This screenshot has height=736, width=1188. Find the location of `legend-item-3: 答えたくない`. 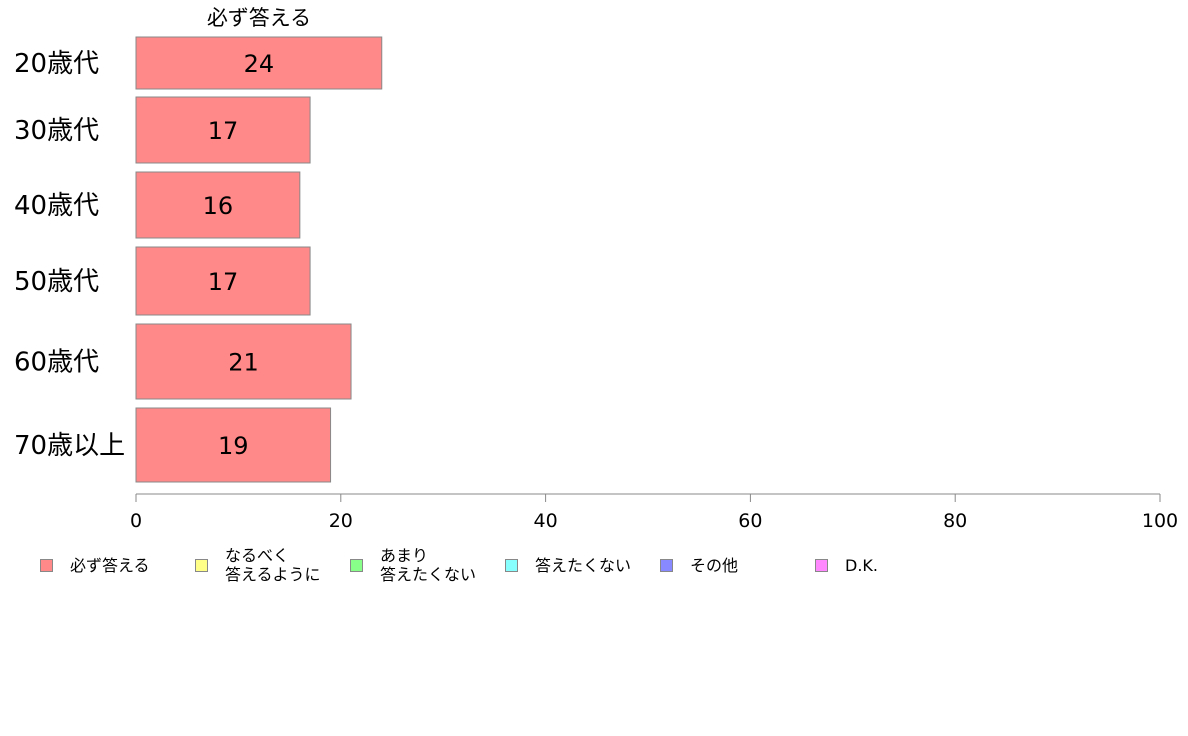

legend-item-3: 答えたくない is located at coordinates (568, 565).